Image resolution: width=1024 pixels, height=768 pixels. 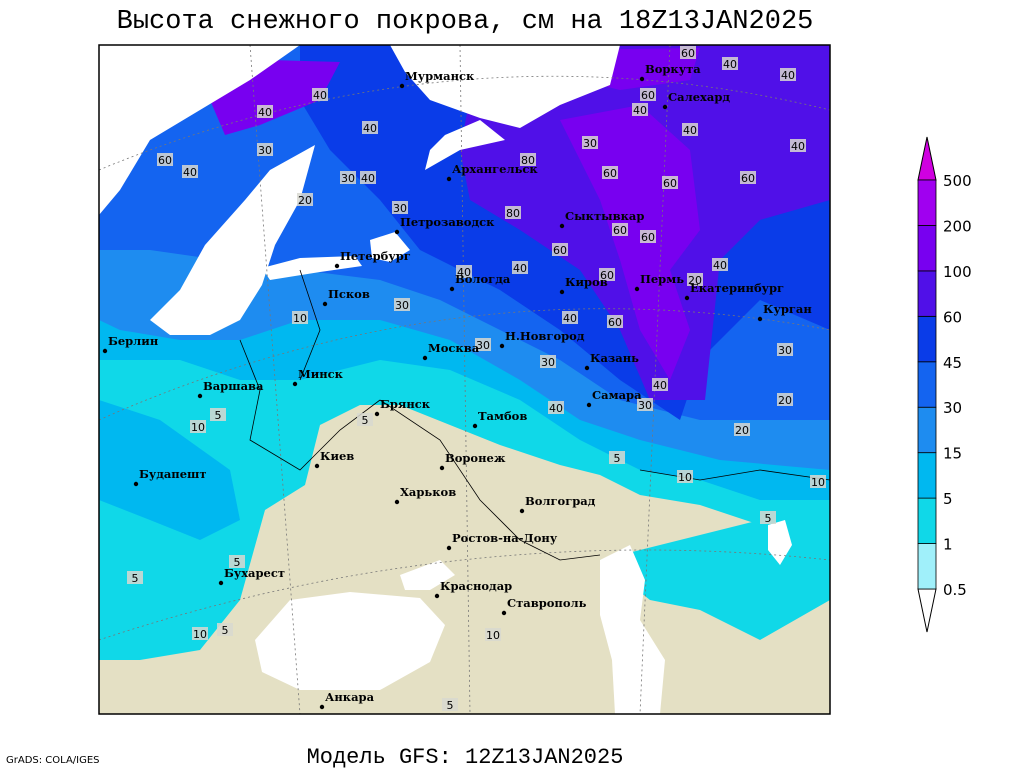 What do you see at coordinates (632, 629) in the screenshot?
I see `caspian-sea` at bounding box center [632, 629].